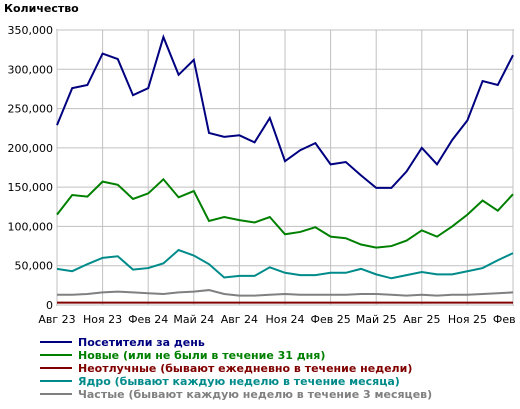 The height and width of the screenshot is (409, 520). Describe the element at coordinates (148, 319) in the screenshot. I see `x-tick-label: Фев 24` at that location.